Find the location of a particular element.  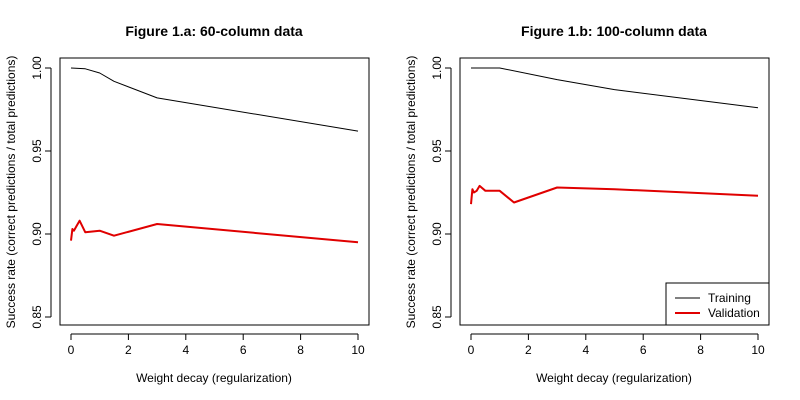

chart-b-legend: Training Validation is located at coordinates (717, 304).